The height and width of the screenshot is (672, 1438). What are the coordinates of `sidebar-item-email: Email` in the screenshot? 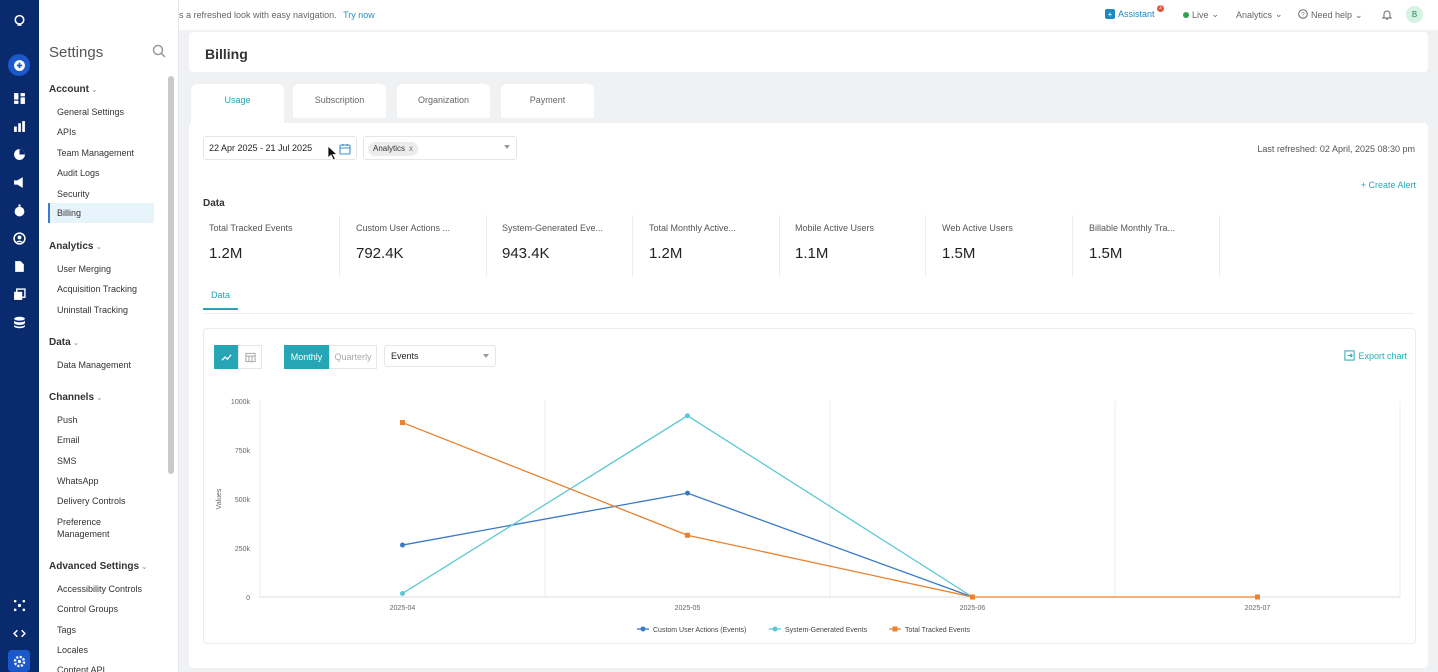 It's located at (68, 440).